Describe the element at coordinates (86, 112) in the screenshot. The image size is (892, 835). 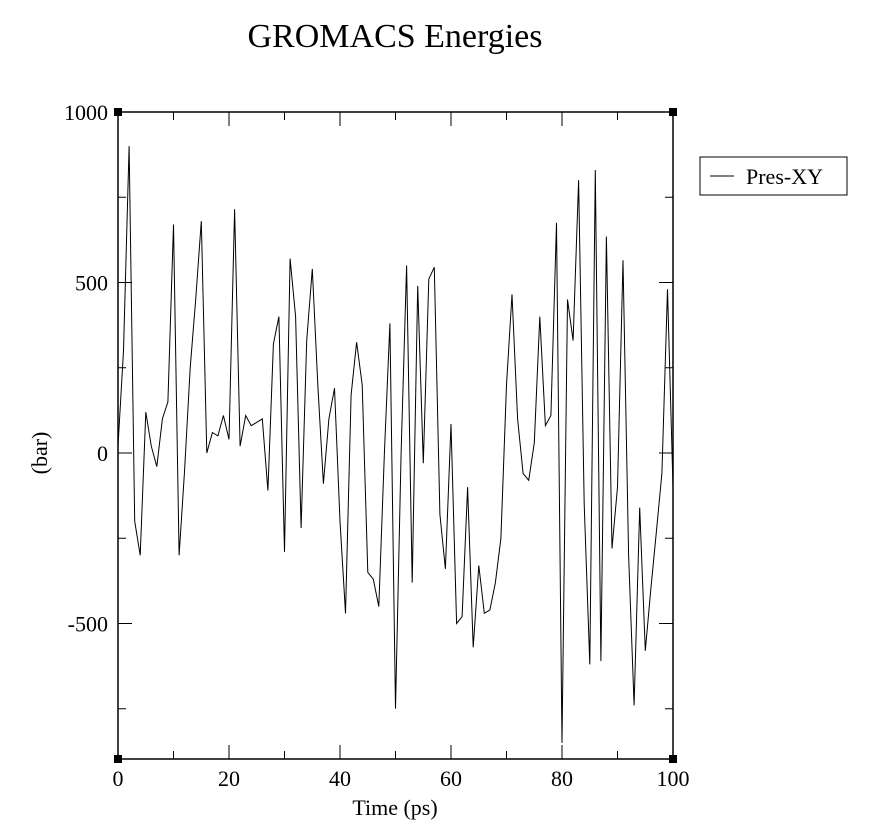
I see `y-tick-label: 1000` at that location.